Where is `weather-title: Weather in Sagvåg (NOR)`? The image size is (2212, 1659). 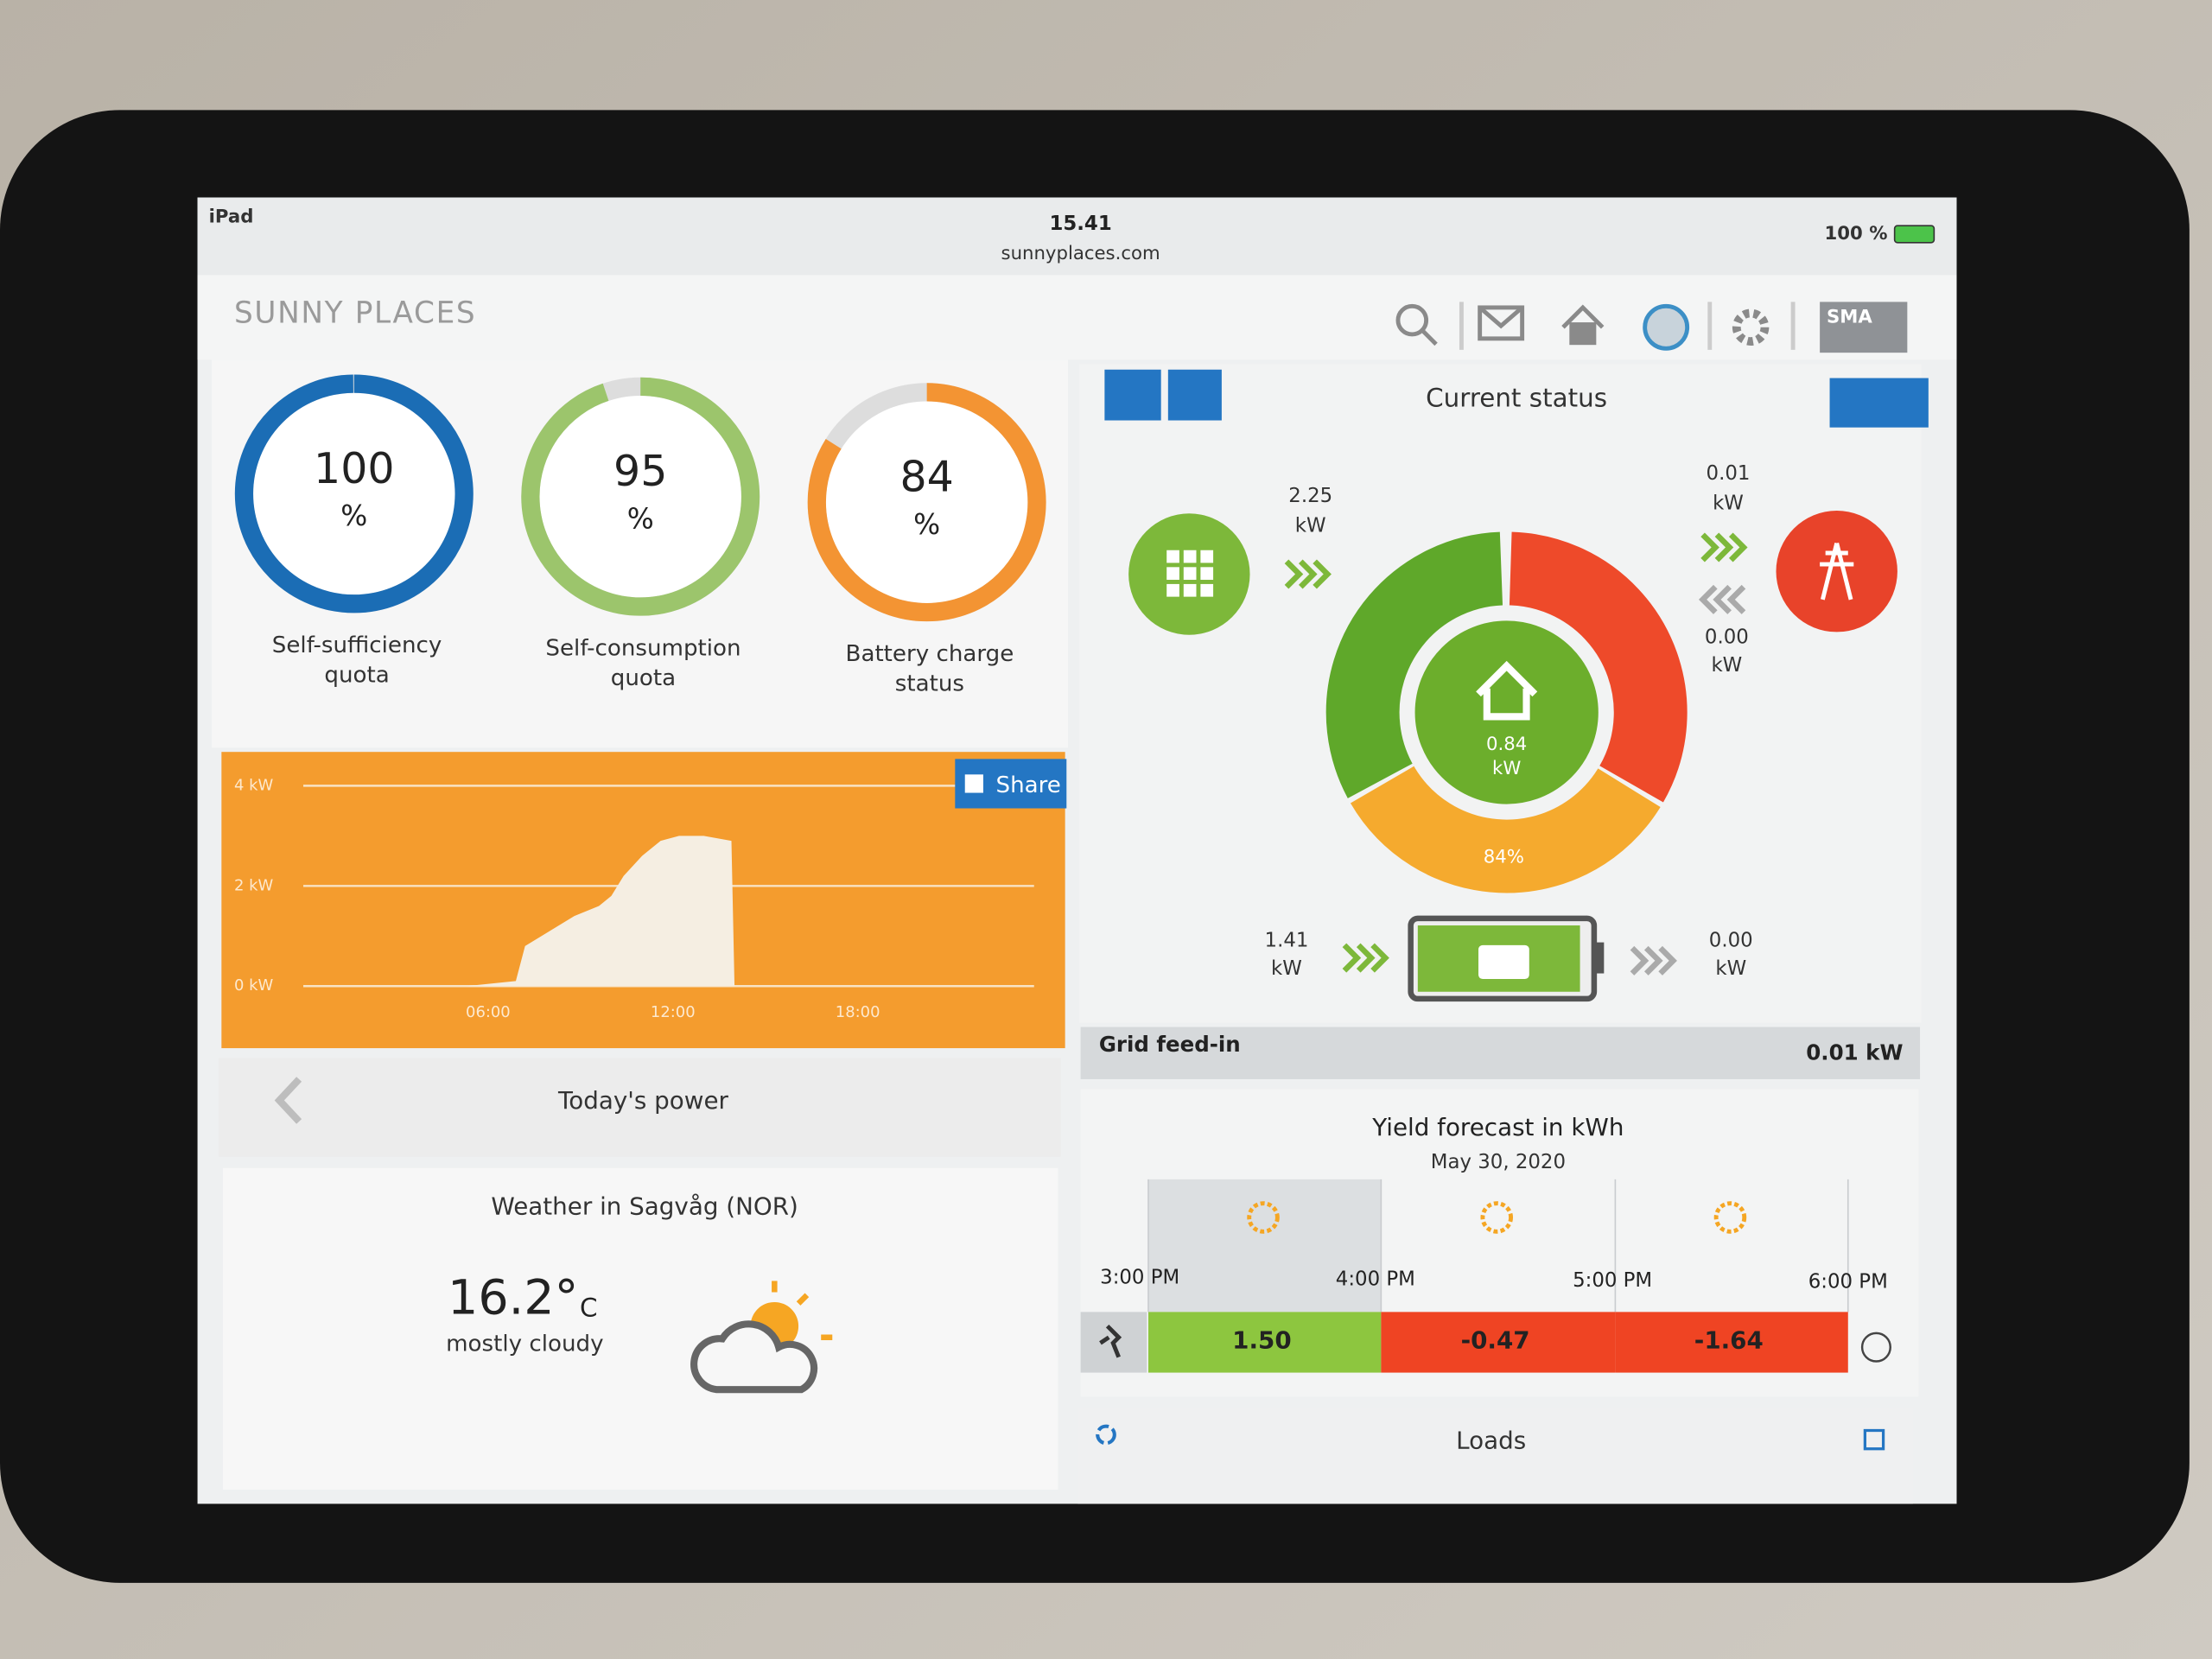
weather-title: Weather in Sagvåg (NOR) is located at coordinates (644, 1206).